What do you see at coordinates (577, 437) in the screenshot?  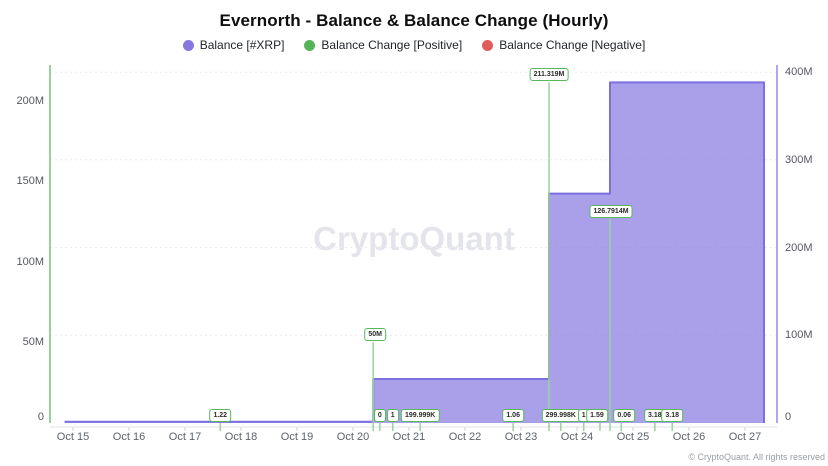 I see `x-axis-date-label: Oct 24` at bounding box center [577, 437].